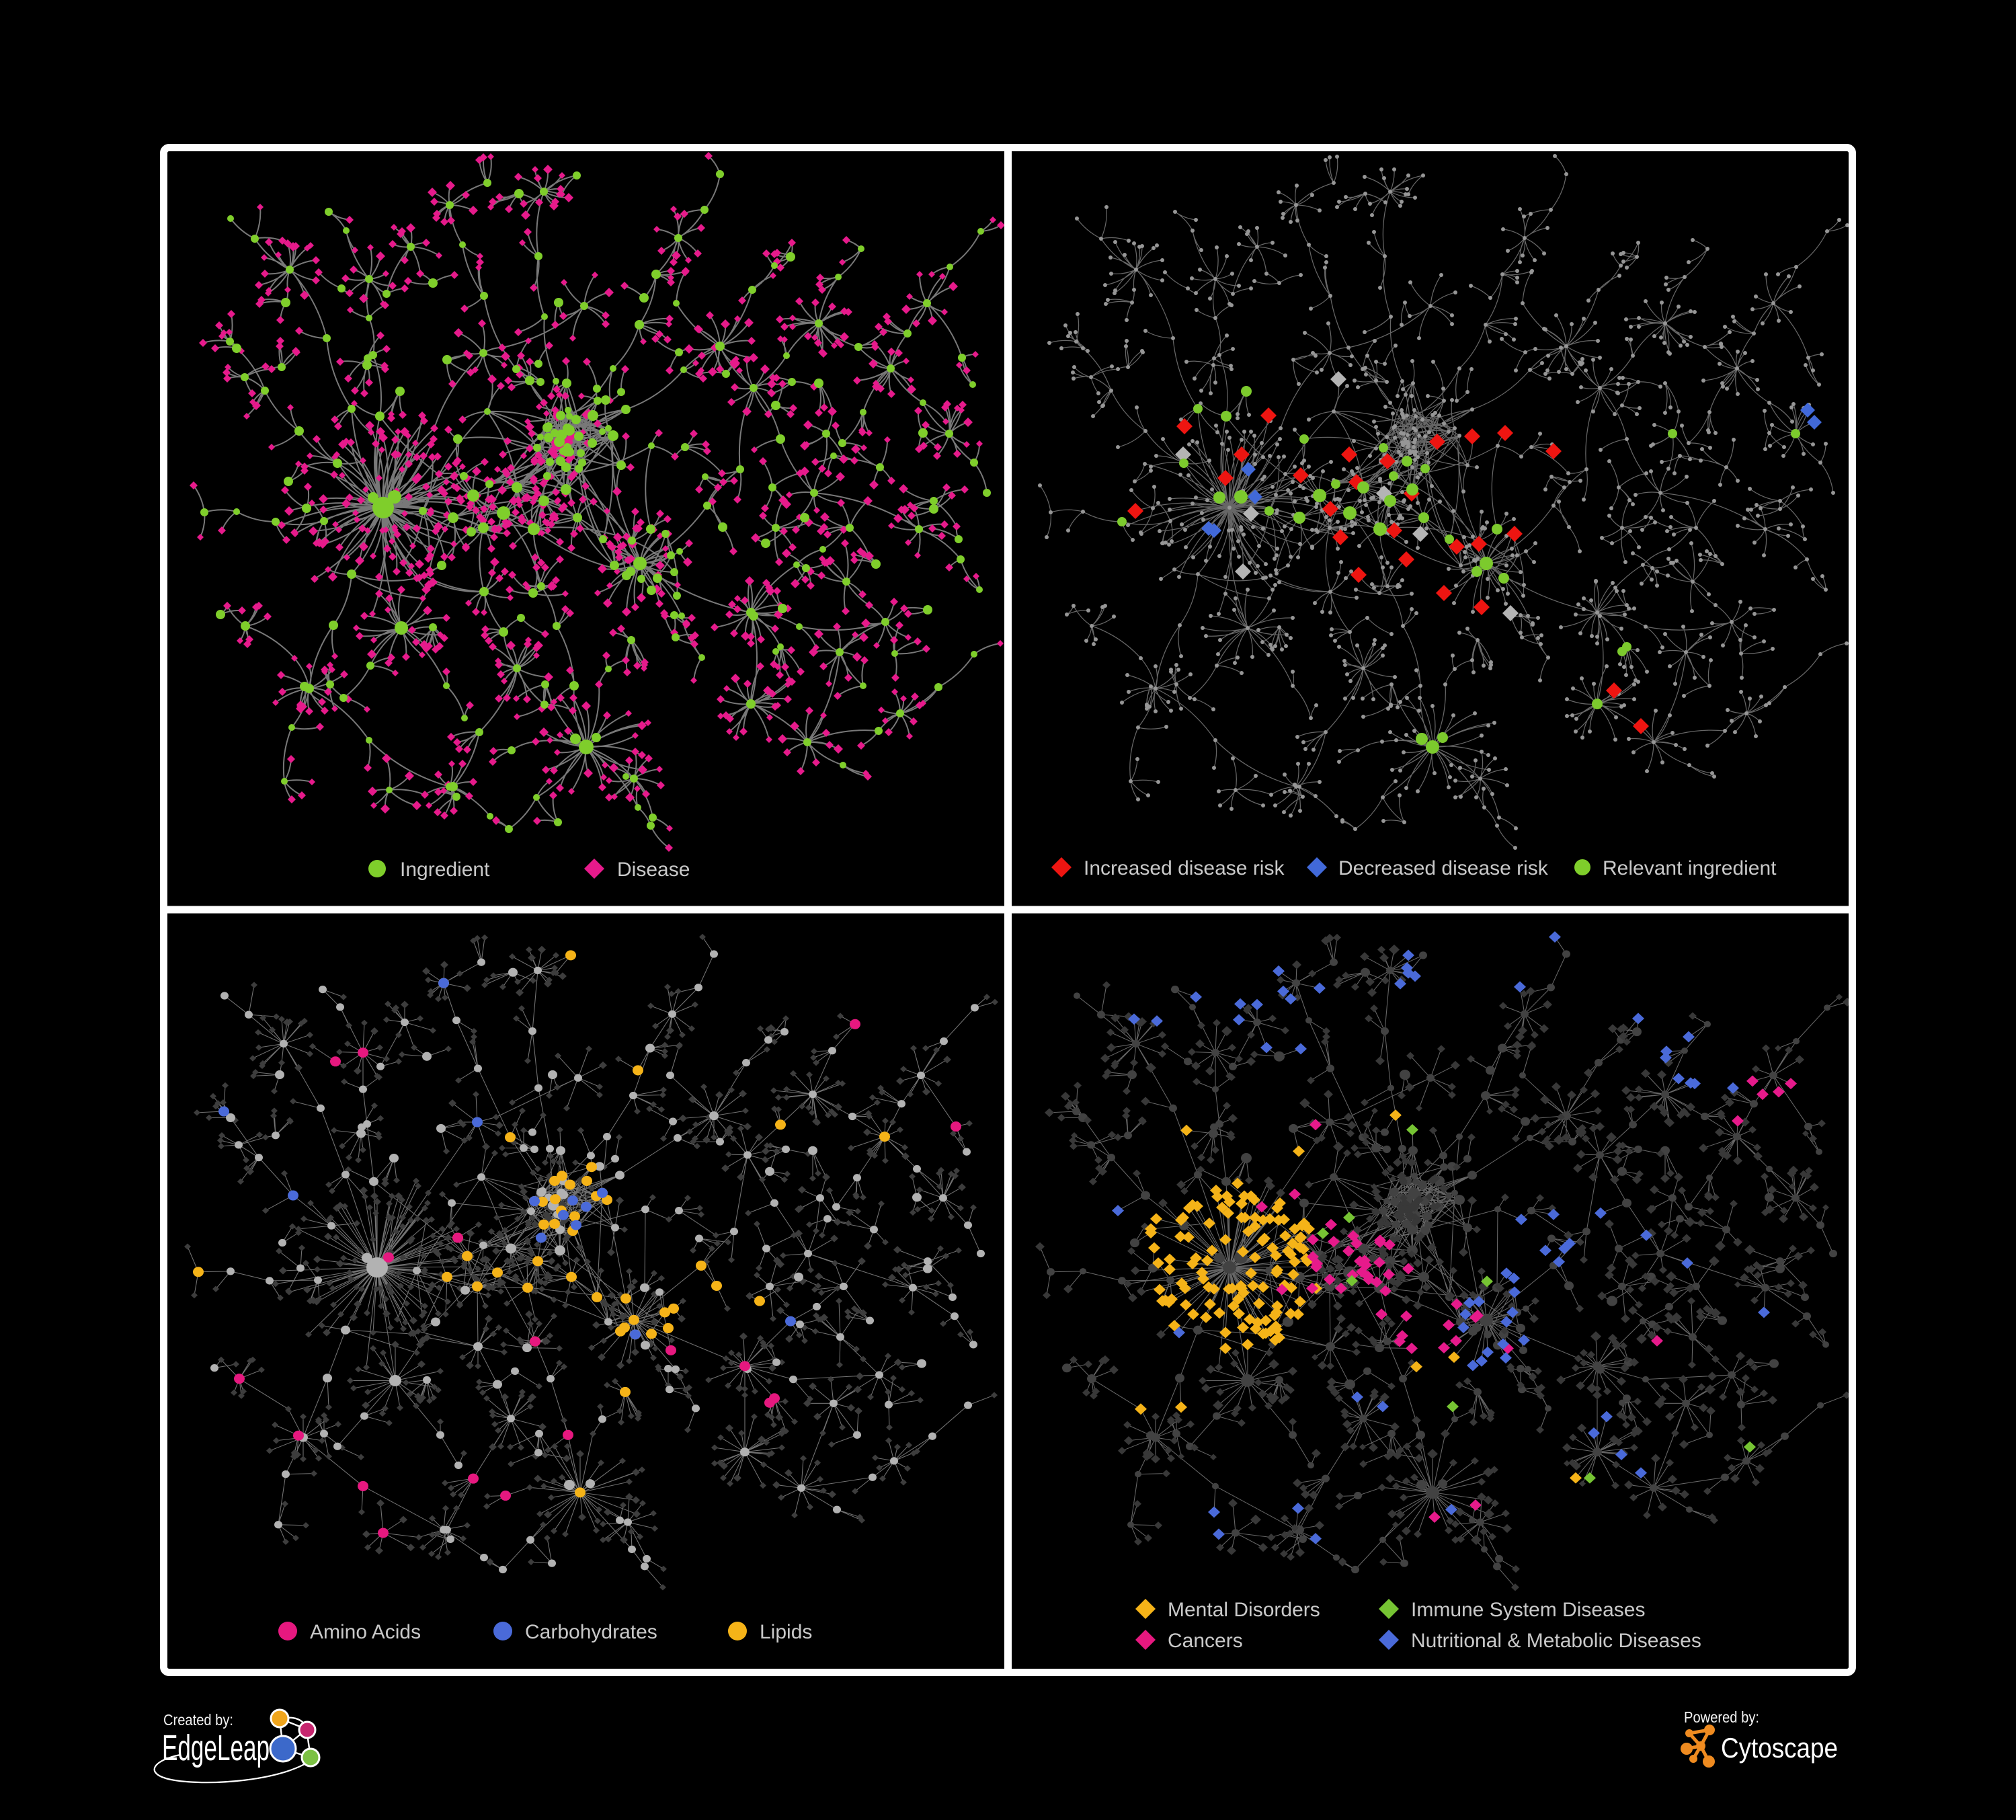  What do you see at coordinates (1205, 1641) in the screenshot?
I see `svg-text: Cancers` at bounding box center [1205, 1641].